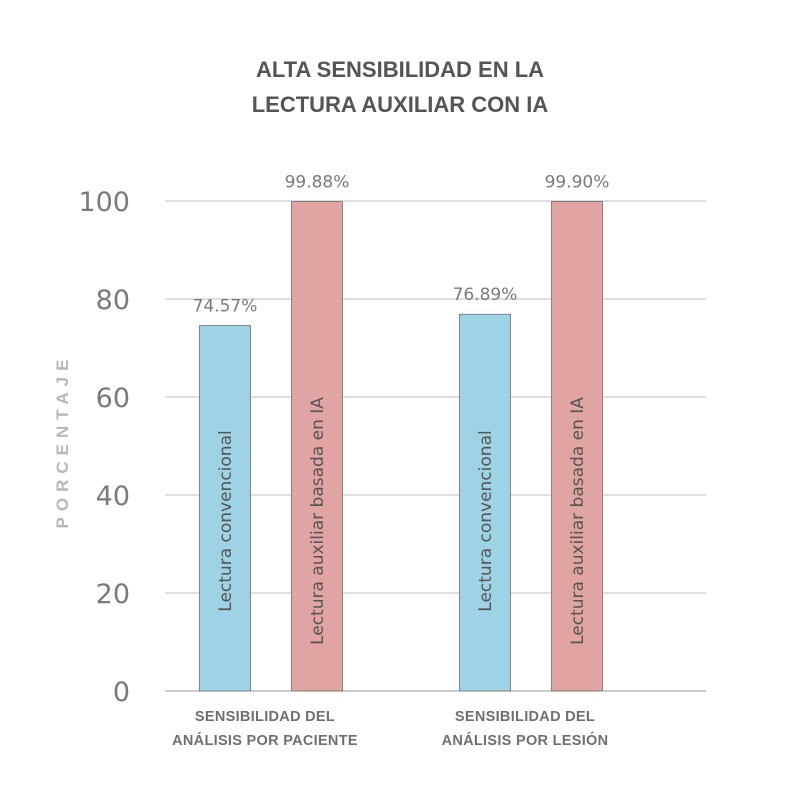  Describe the element at coordinates (577, 182) in the screenshot. I see `data-label: 99.90%` at that location.